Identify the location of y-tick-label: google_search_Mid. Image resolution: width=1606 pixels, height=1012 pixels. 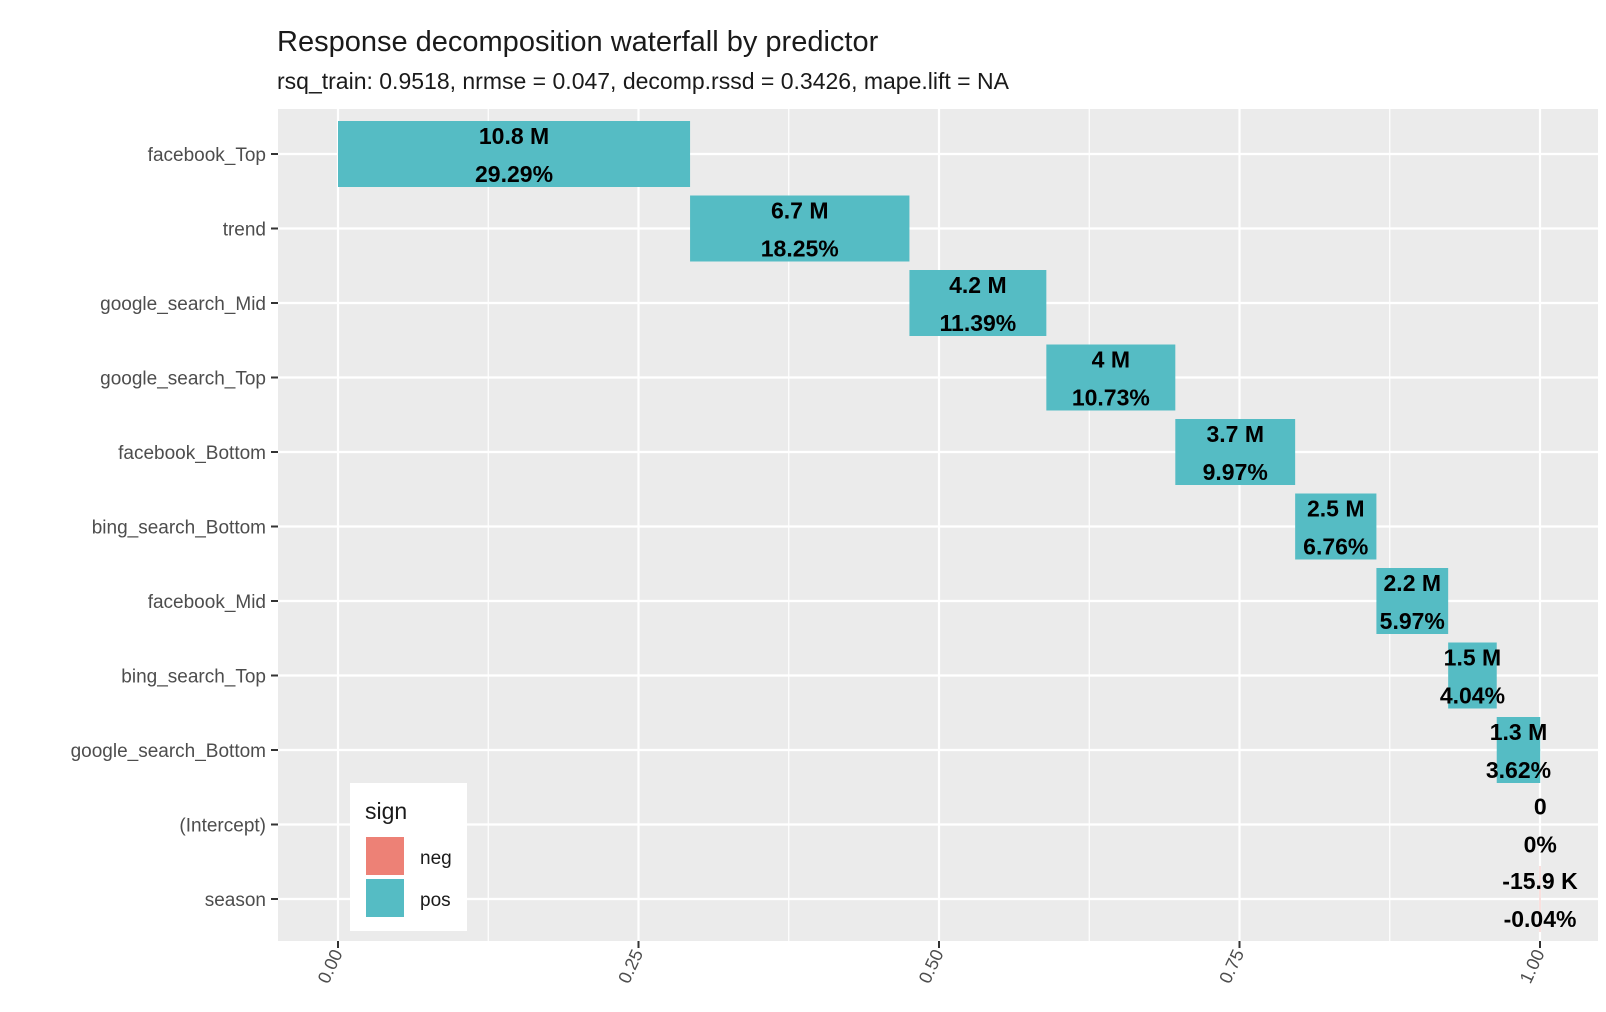
(183, 304).